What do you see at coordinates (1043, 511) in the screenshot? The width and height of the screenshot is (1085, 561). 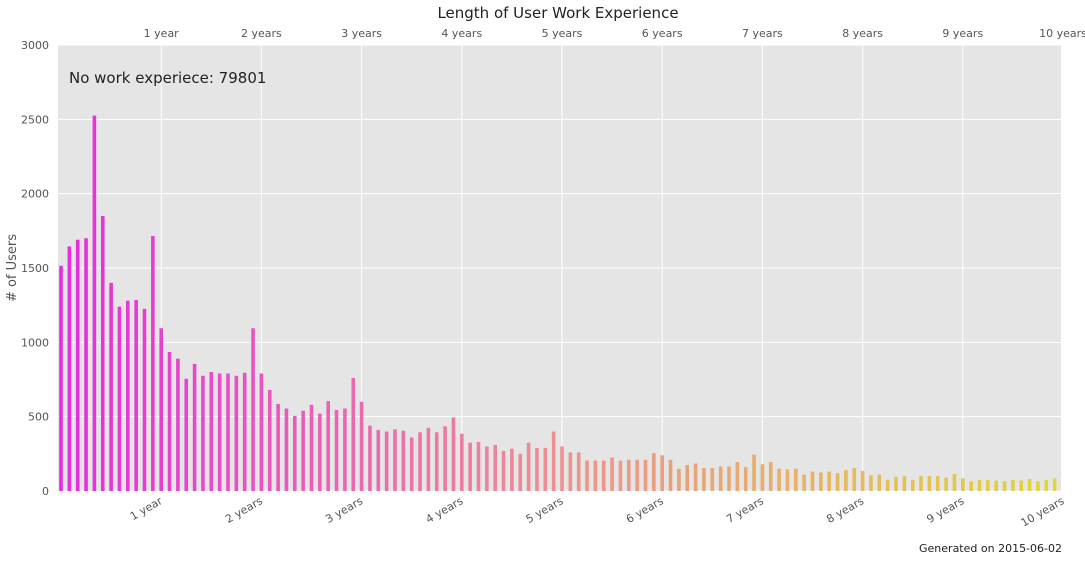 I see `x-tick-label-bottom: 10 years` at bounding box center [1043, 511].